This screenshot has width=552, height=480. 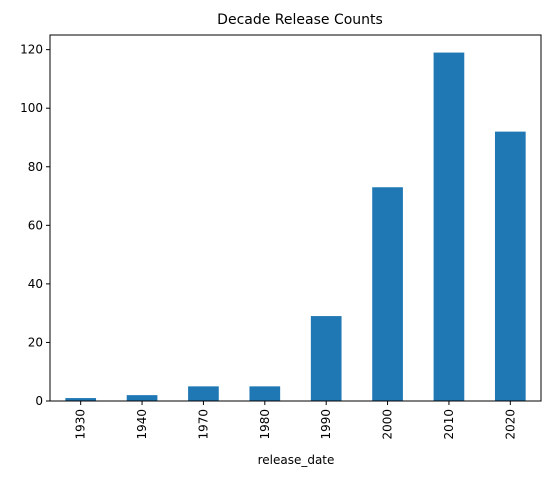 What do you see at coordinates (388, 424) in the screenshot?
I see `x-tick-label: 2000` at bounding box center [388, 424].